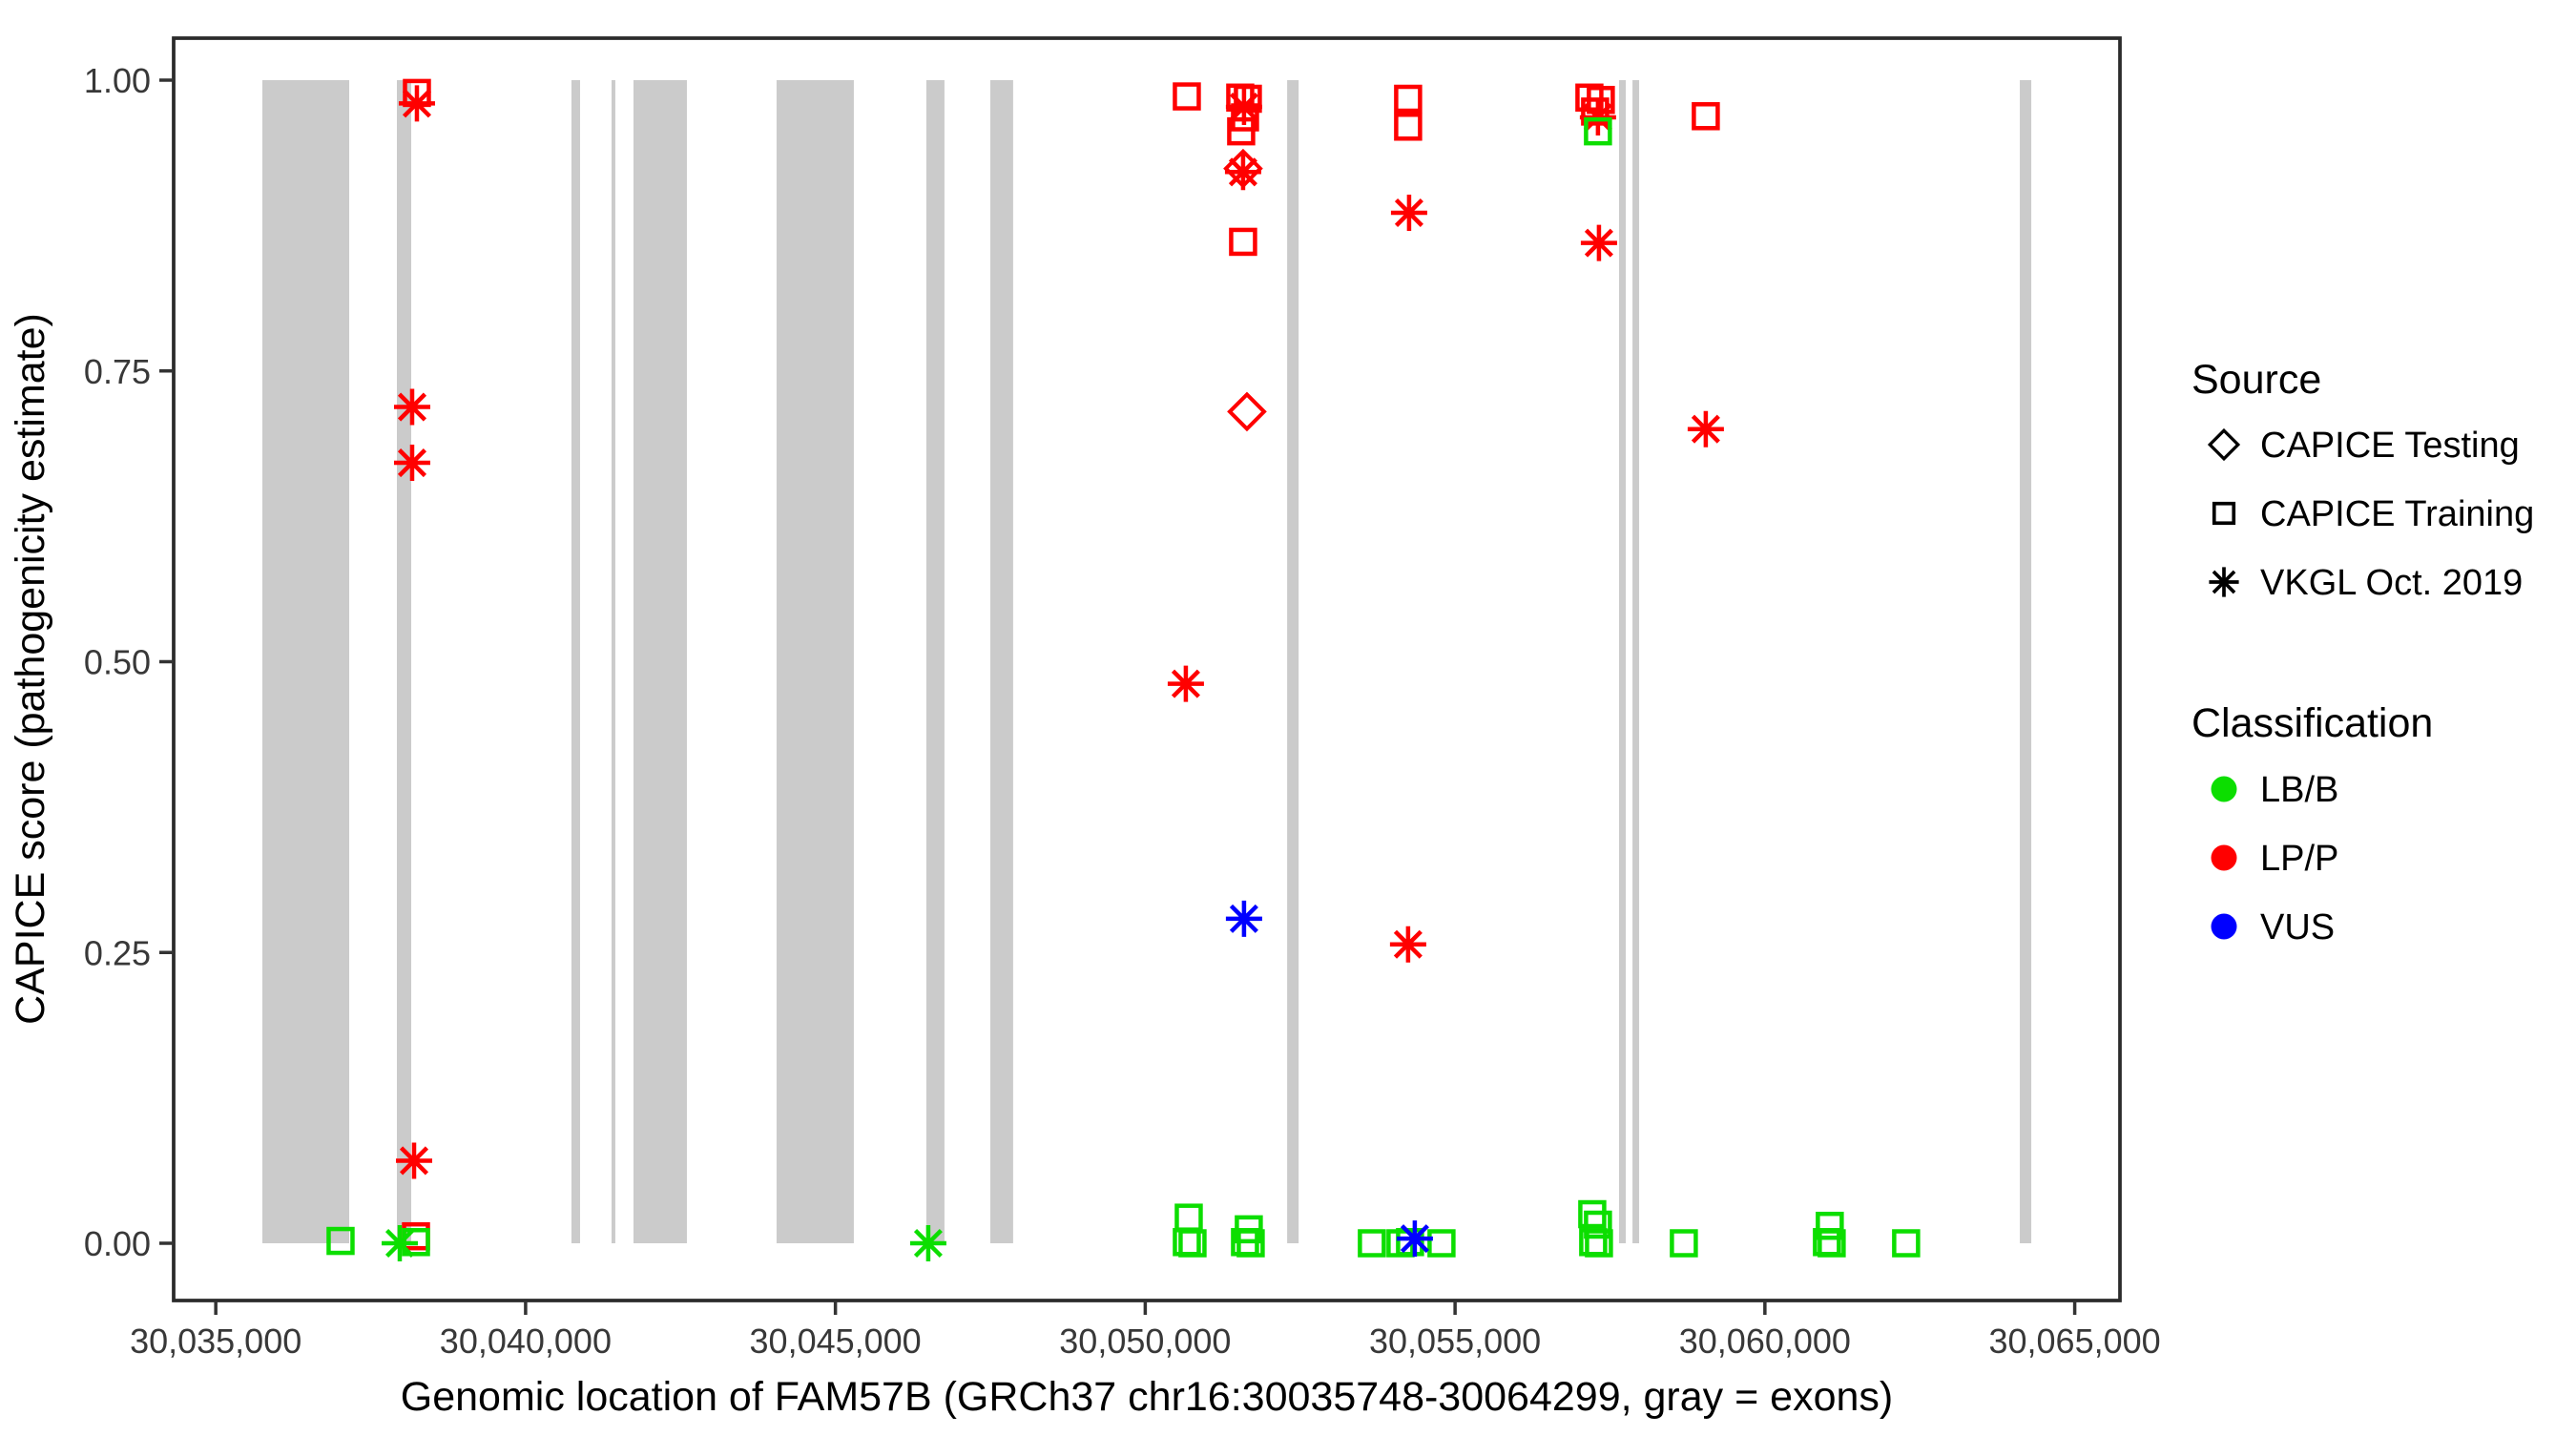  Describe the element at coordinates (2074, 1341) in the screenshot. I see `x-tick-label: 30,065,000` at that location.